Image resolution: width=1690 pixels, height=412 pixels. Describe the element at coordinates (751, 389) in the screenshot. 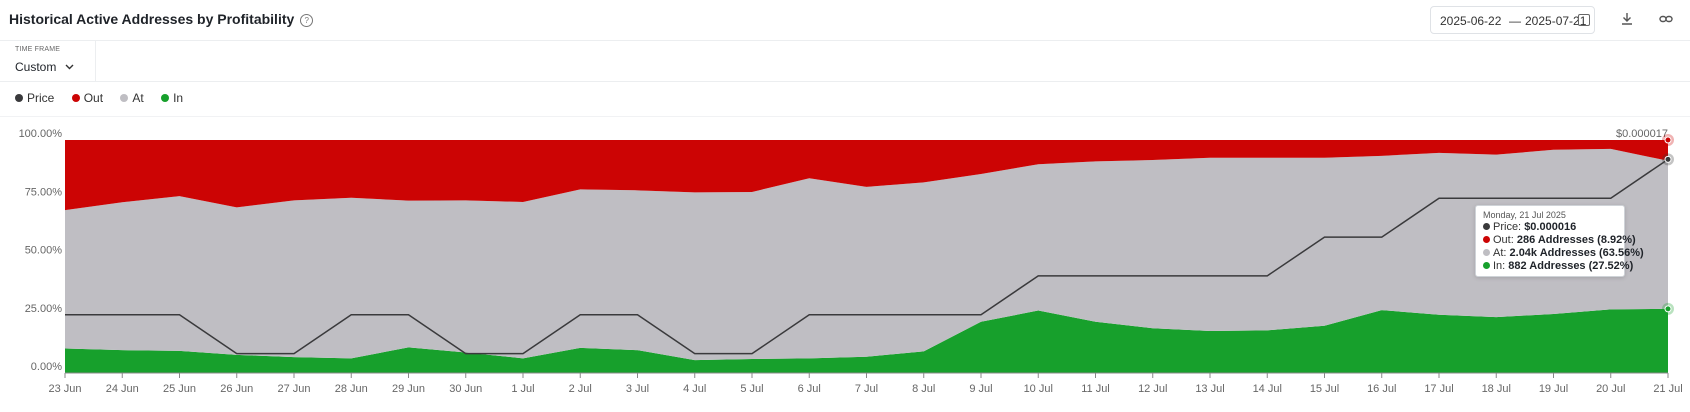

I see `x-tick-label: 5 Jul` at that location.